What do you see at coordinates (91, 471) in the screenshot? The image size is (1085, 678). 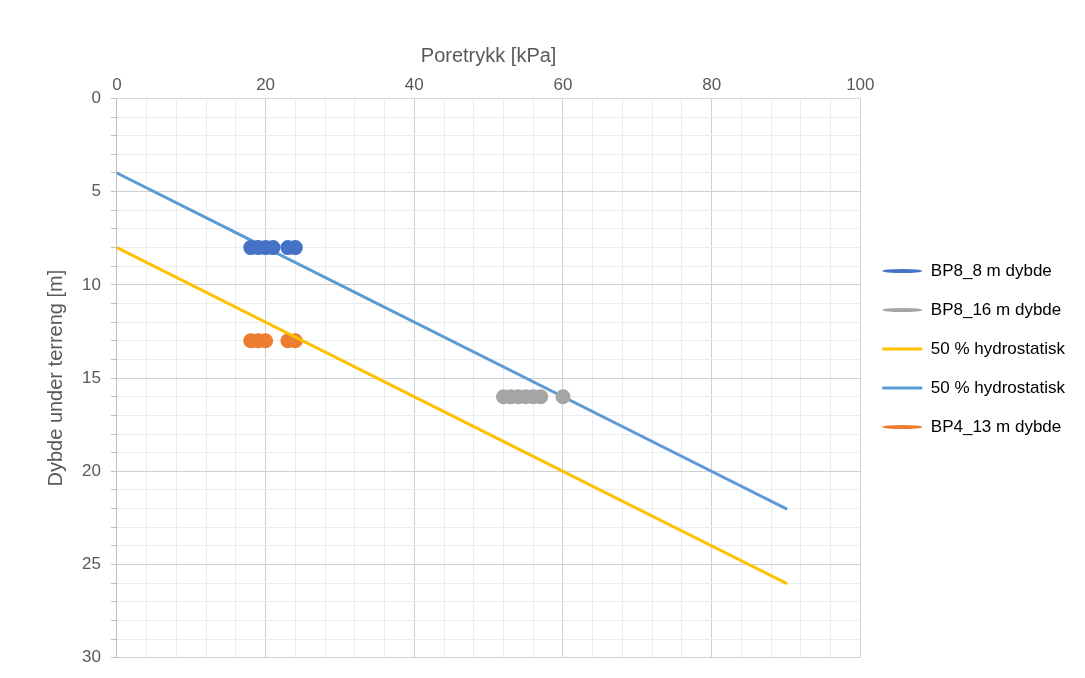 I see `y-tick-label: 20` at bounding box center [91, 471].